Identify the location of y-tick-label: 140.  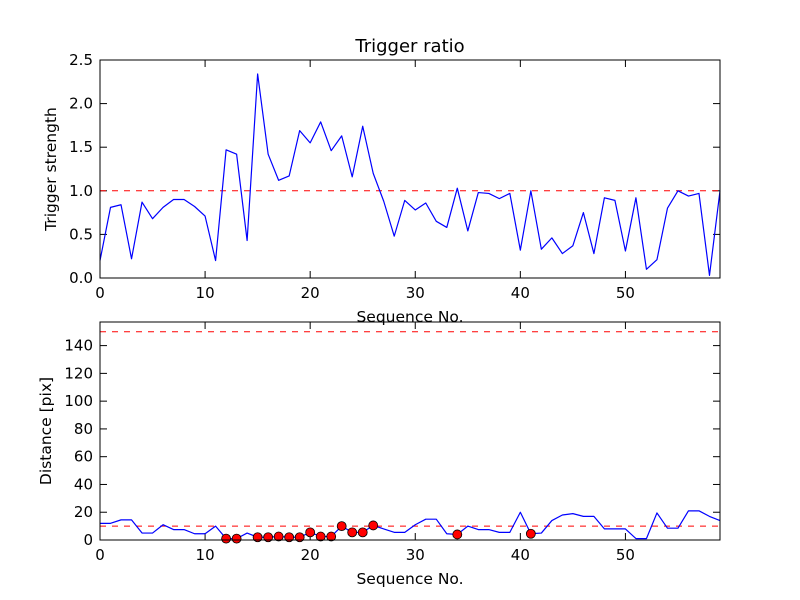
(78, 346).